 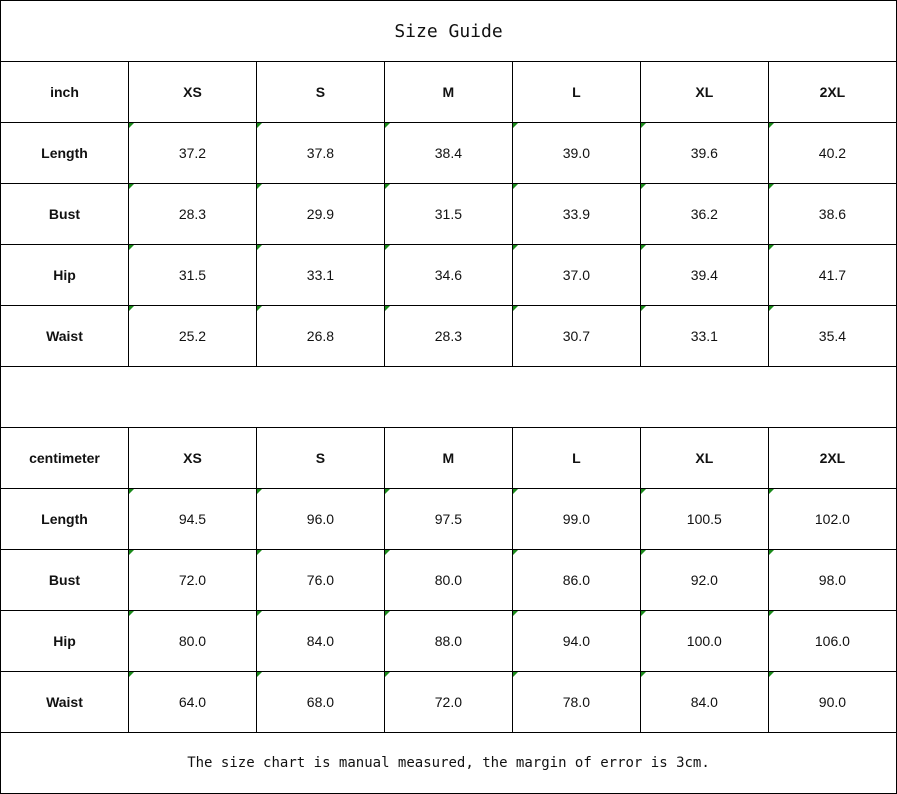 I want to click on value-cell: 38.6, so click(x=832, y=214).